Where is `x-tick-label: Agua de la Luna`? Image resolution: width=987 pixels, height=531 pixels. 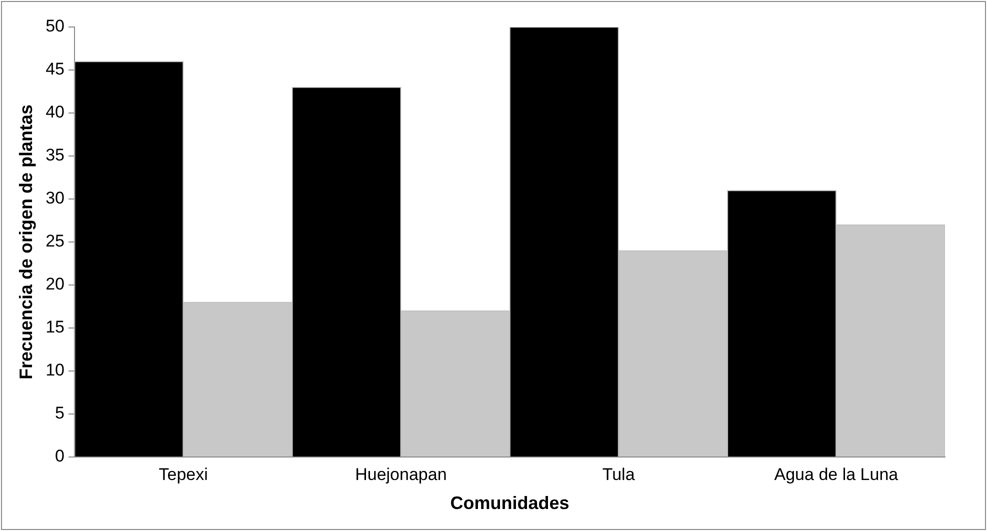
x-tick-label: Agua de la Luna is located at coordinates (836, 474).